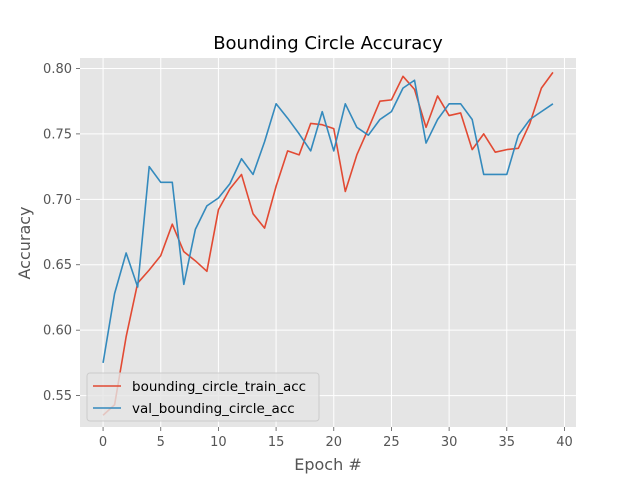 The height and width of the screenshot is (480, 640). Describe the element at coordinates (507, 442) in the screenshot. I see `x-tick-label: 35` at that location.